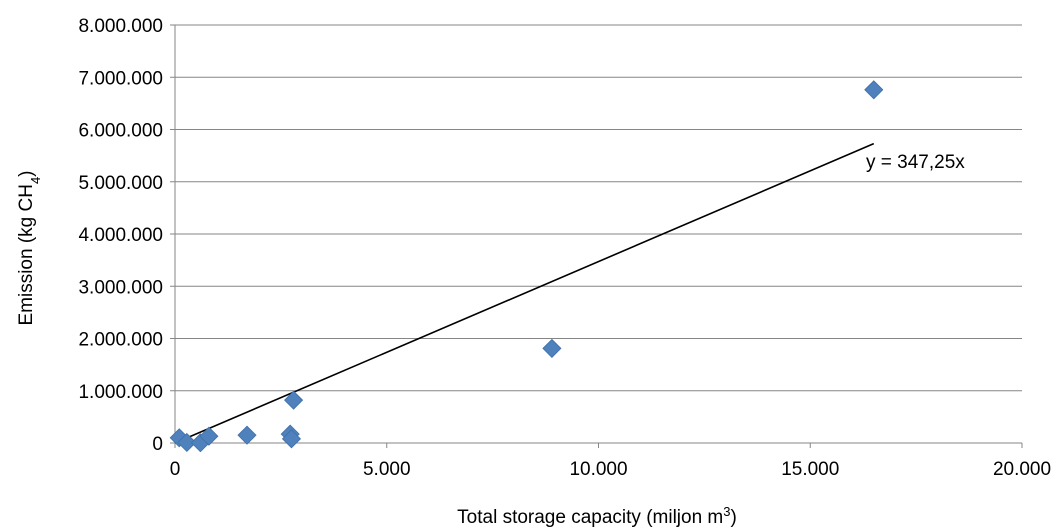  What do you see at coordinates (1022, 469) in the screenshot?
I see `x-tick-label-4: 20.000` at bounding box center [1022, 469].